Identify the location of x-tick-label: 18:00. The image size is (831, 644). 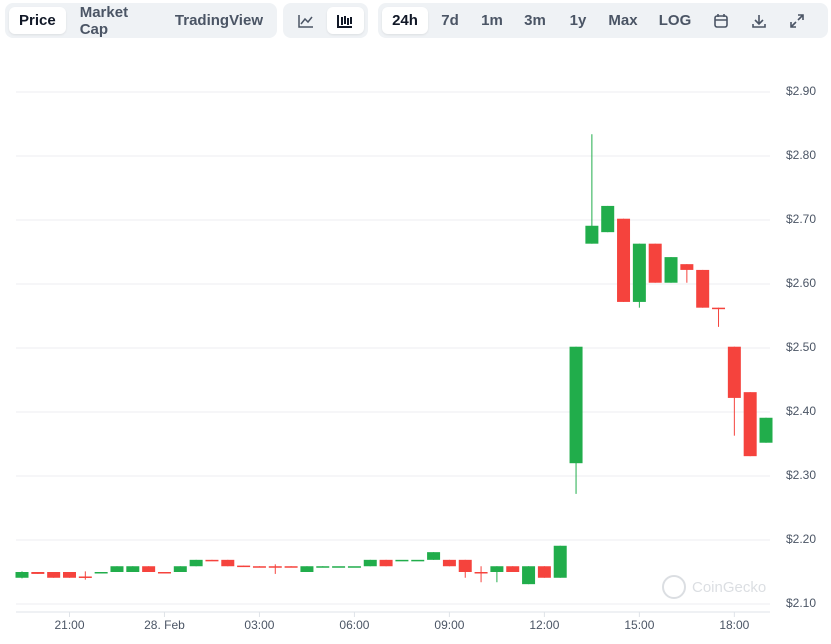
(734, 625).